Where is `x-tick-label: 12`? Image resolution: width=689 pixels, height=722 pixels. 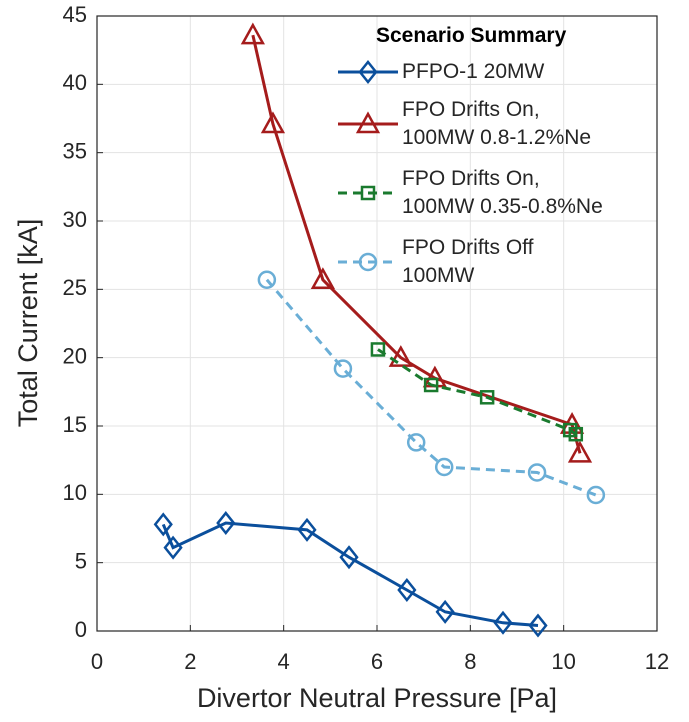
x-tick-label: 12 is located at coordinates (657, 661).